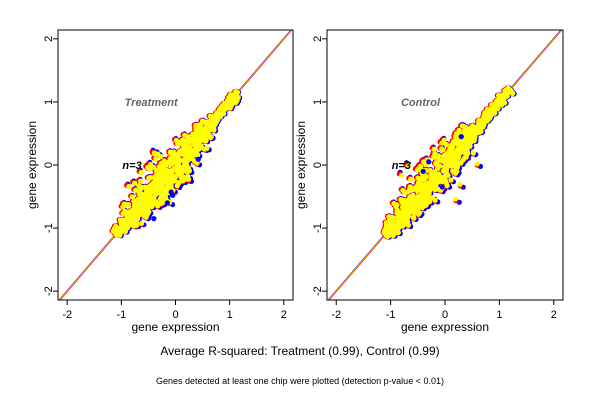 This screenshot has width=600, height=400. What do you see at coordinates (401, 166) in the screenshot?
I see `sample-count: n=3` at bounding box center [401, 166].